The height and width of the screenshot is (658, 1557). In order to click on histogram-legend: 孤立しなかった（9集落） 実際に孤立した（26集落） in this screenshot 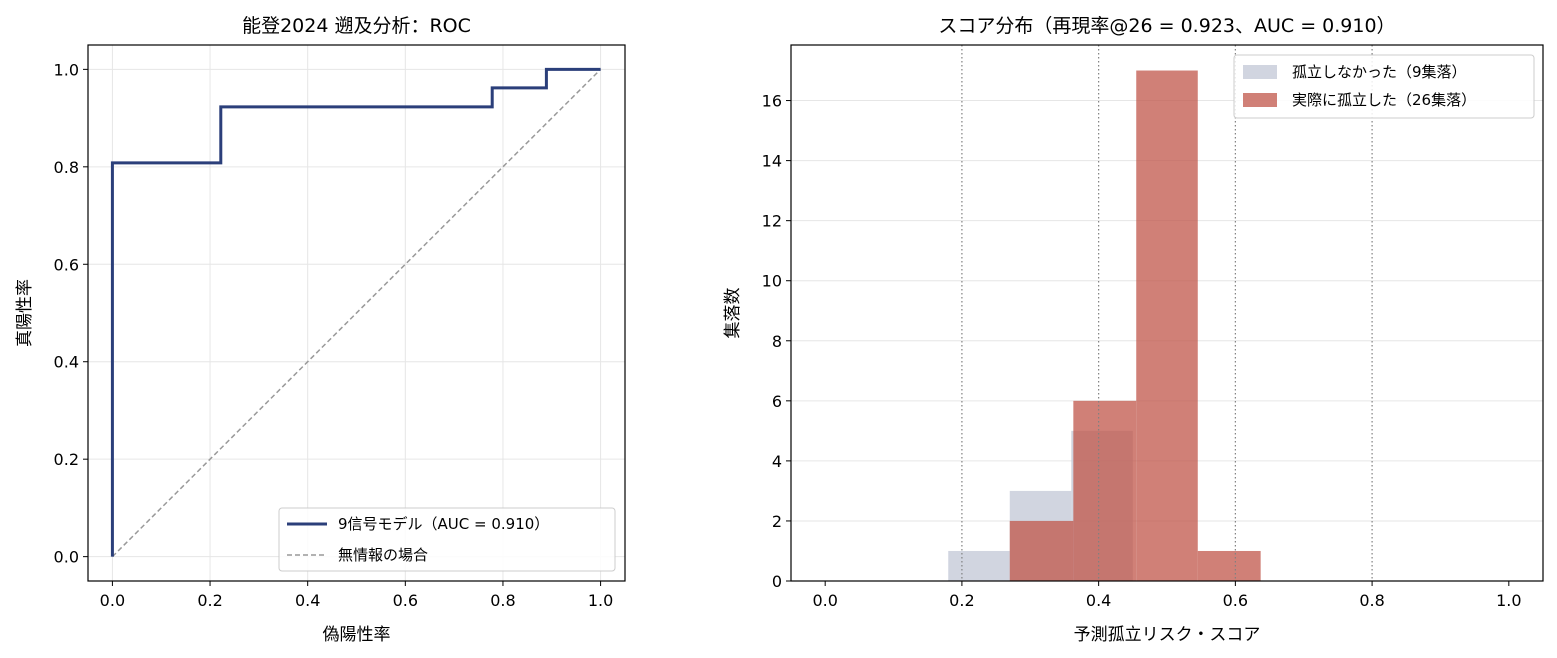, I will do `click(1384, 86)`.